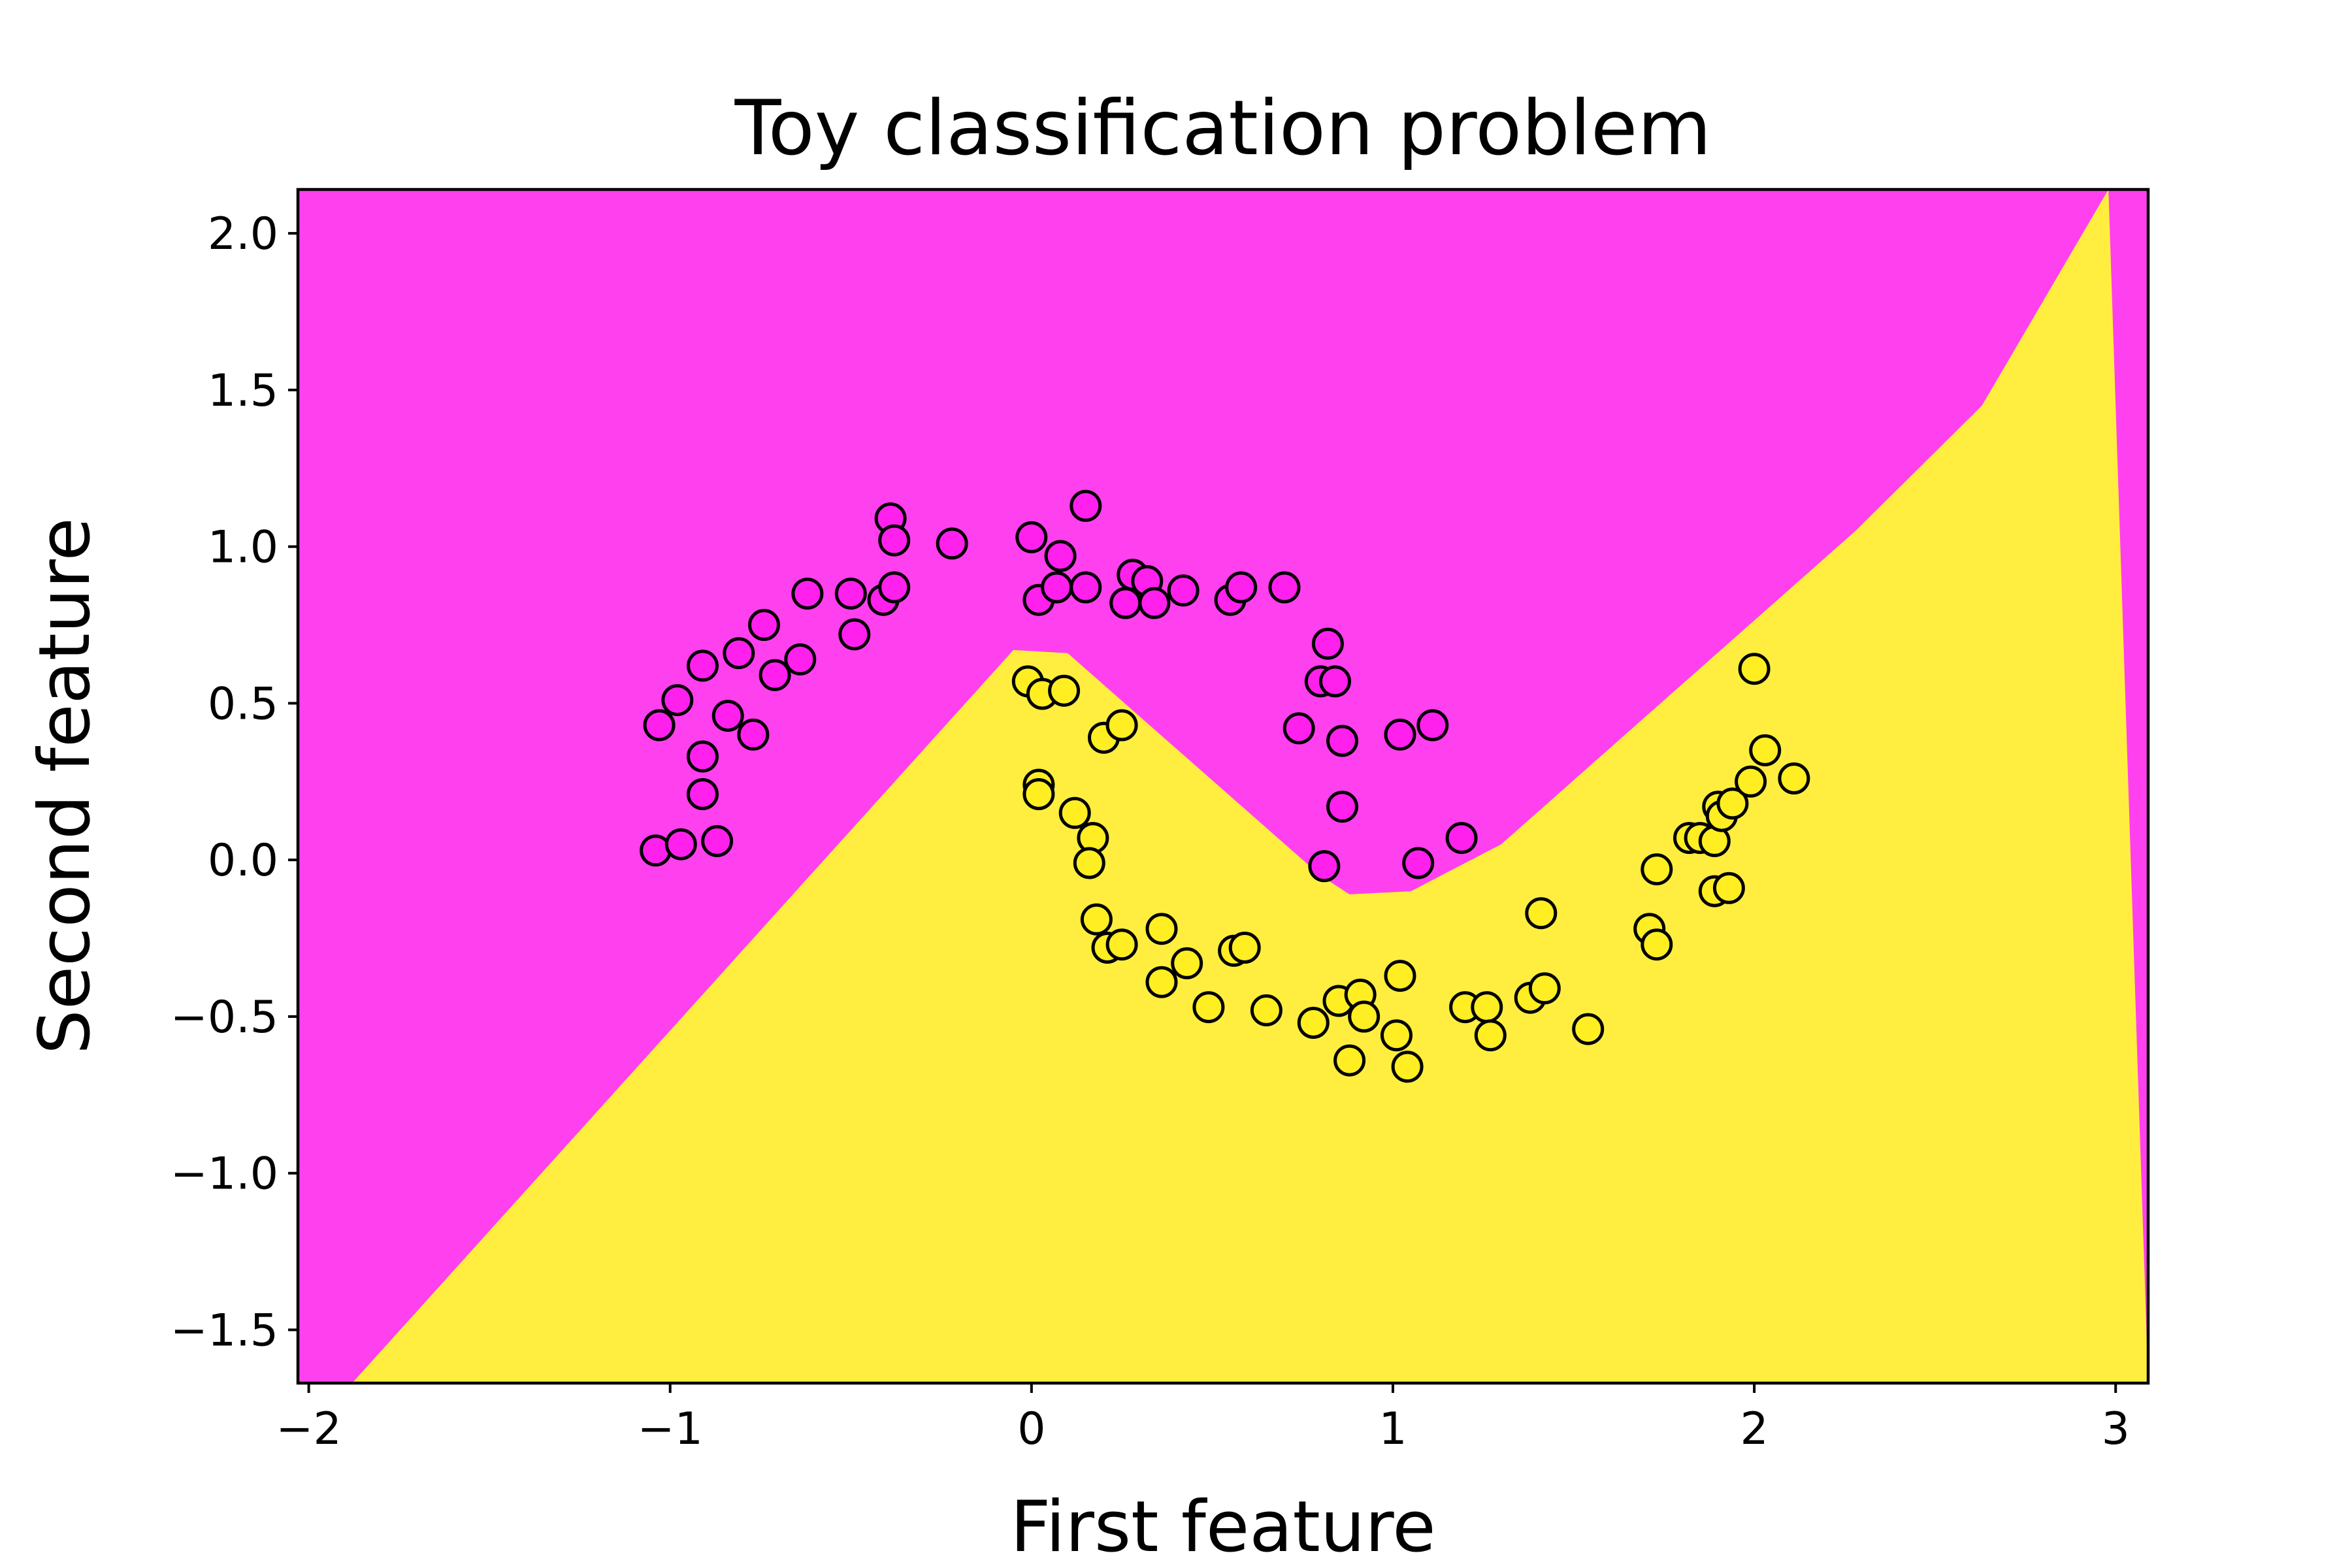  I want to click on y-tick-label: 0.0, so click(243, 861).